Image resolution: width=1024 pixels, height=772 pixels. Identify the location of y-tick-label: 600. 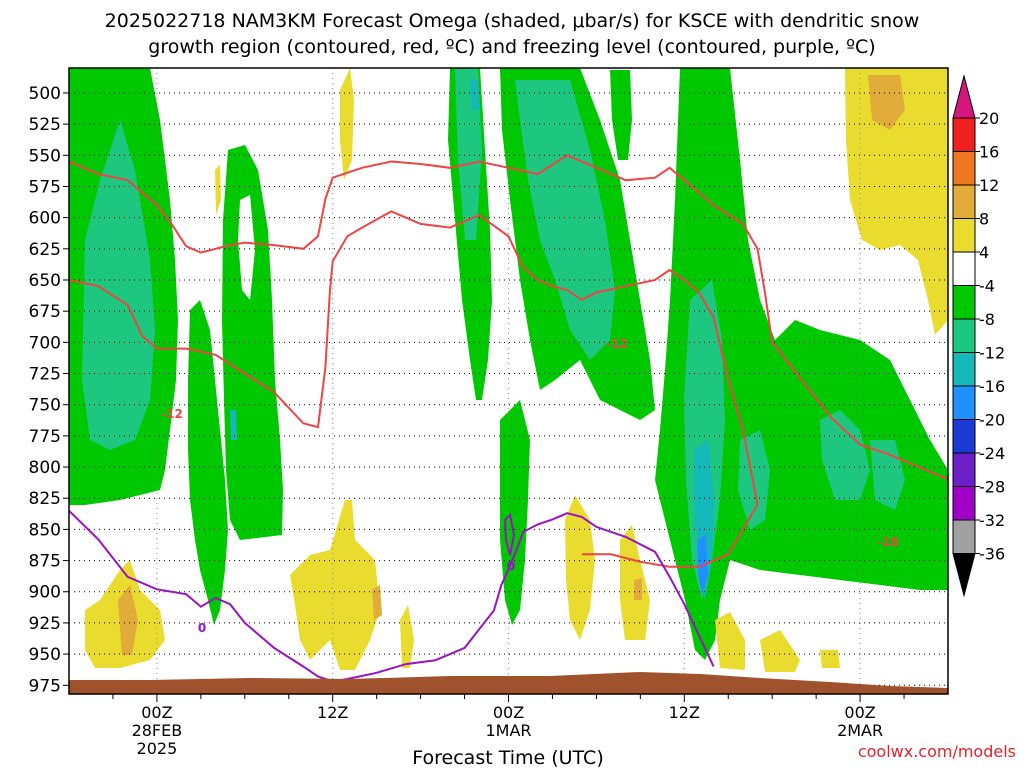
(45, 219).